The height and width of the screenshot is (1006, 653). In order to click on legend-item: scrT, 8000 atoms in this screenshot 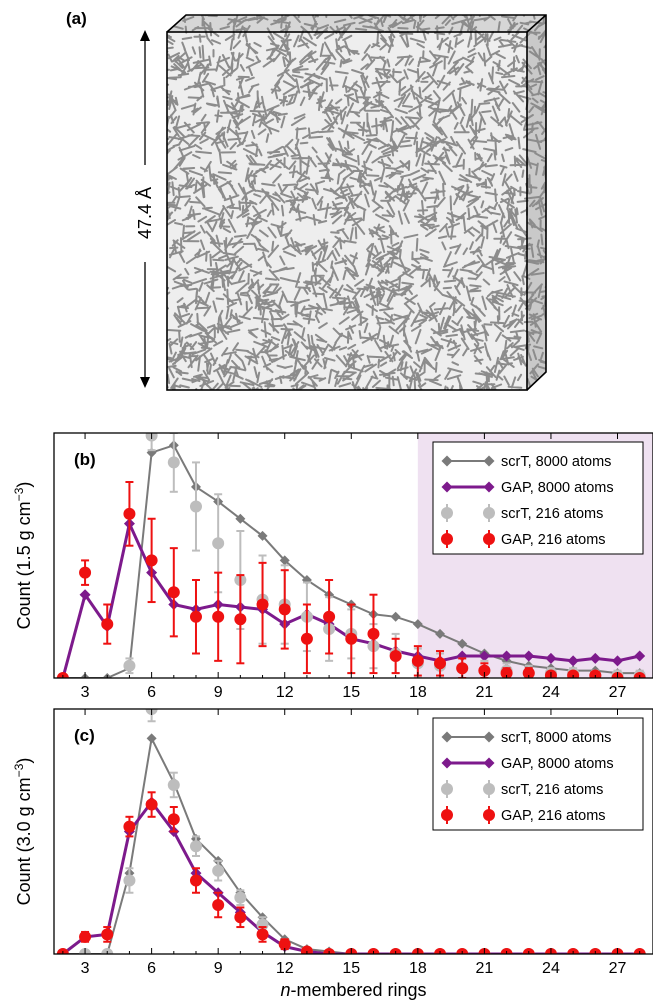, I will do `click(526, 462)`.